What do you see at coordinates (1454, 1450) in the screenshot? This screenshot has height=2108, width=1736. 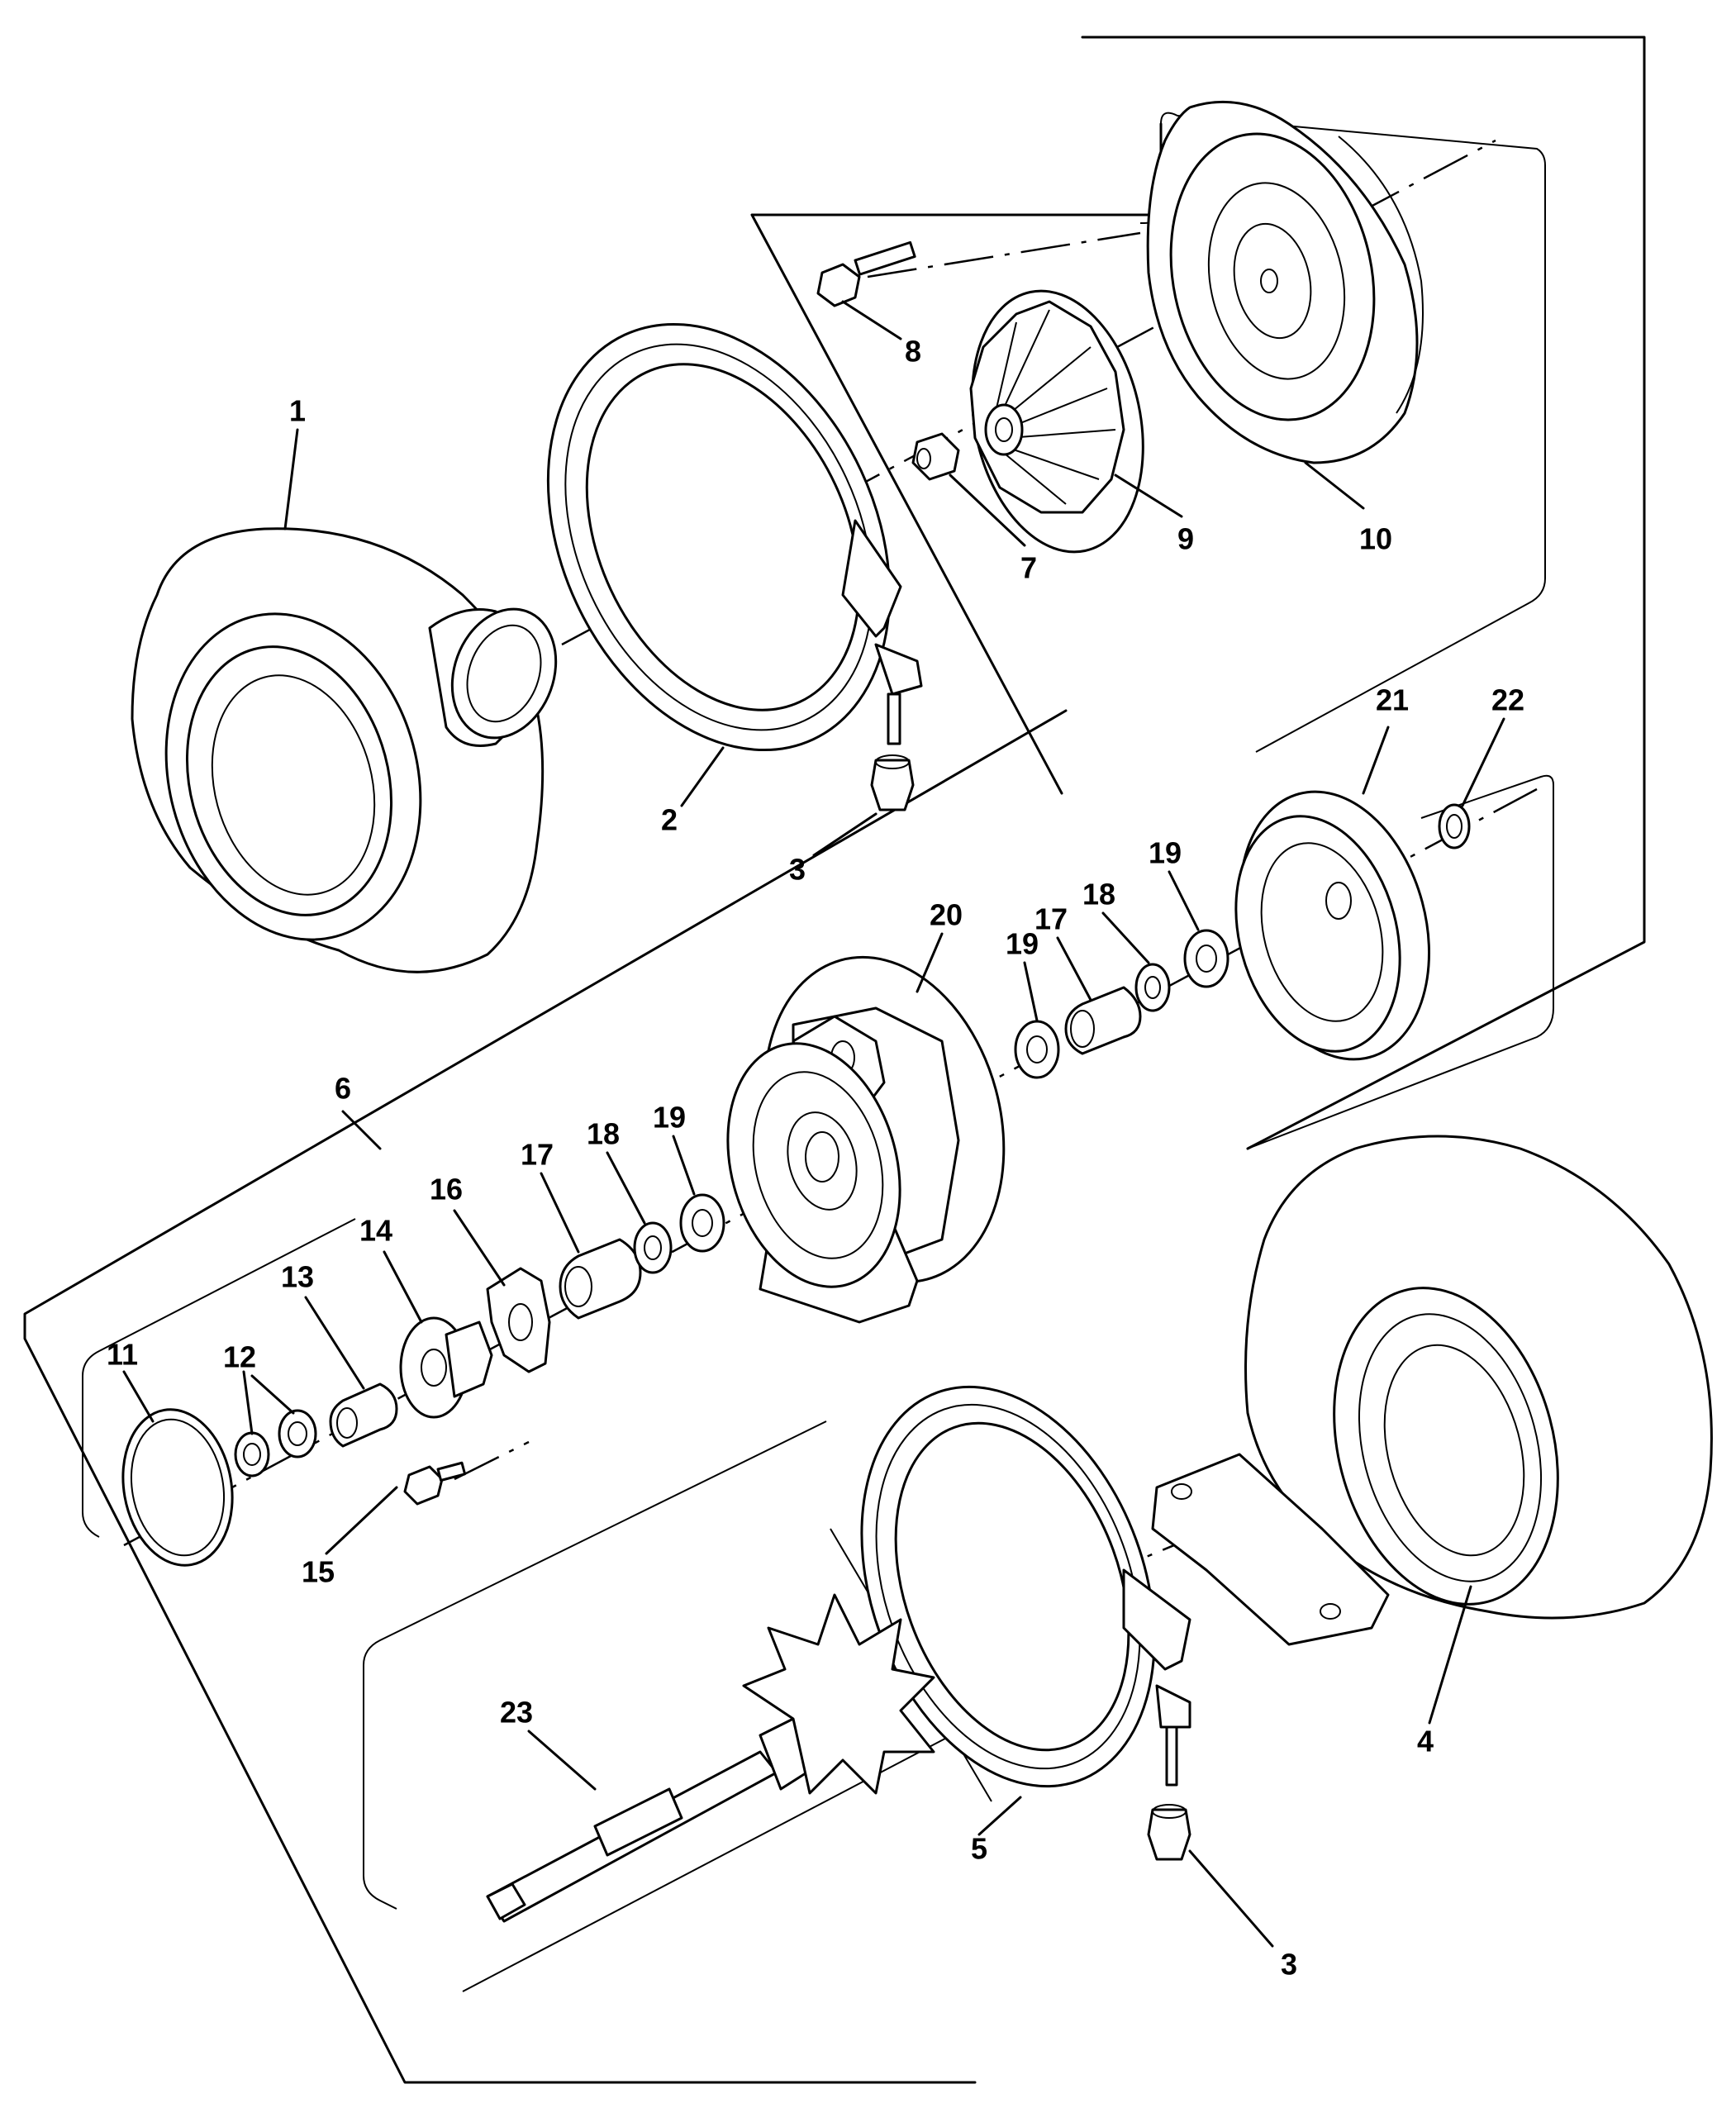 I see `turbine-housing-inlet-bore` at bounding box center [1454, 1450].